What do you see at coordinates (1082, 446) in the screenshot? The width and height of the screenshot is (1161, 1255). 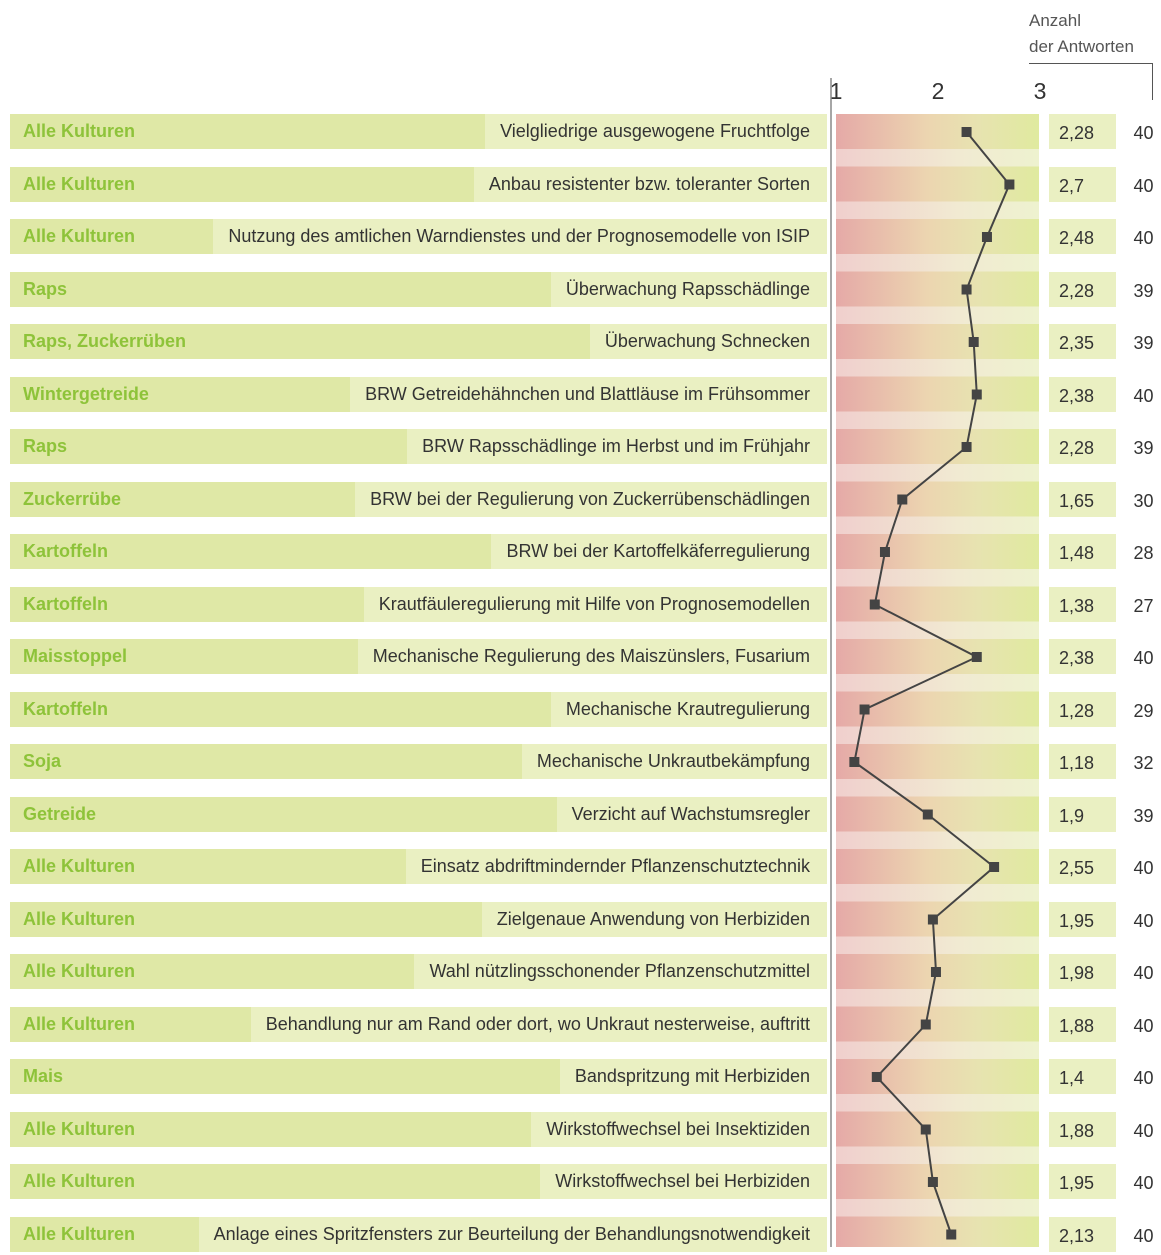 I see `value-label: 2,28` at bounding box center [1082, 446].